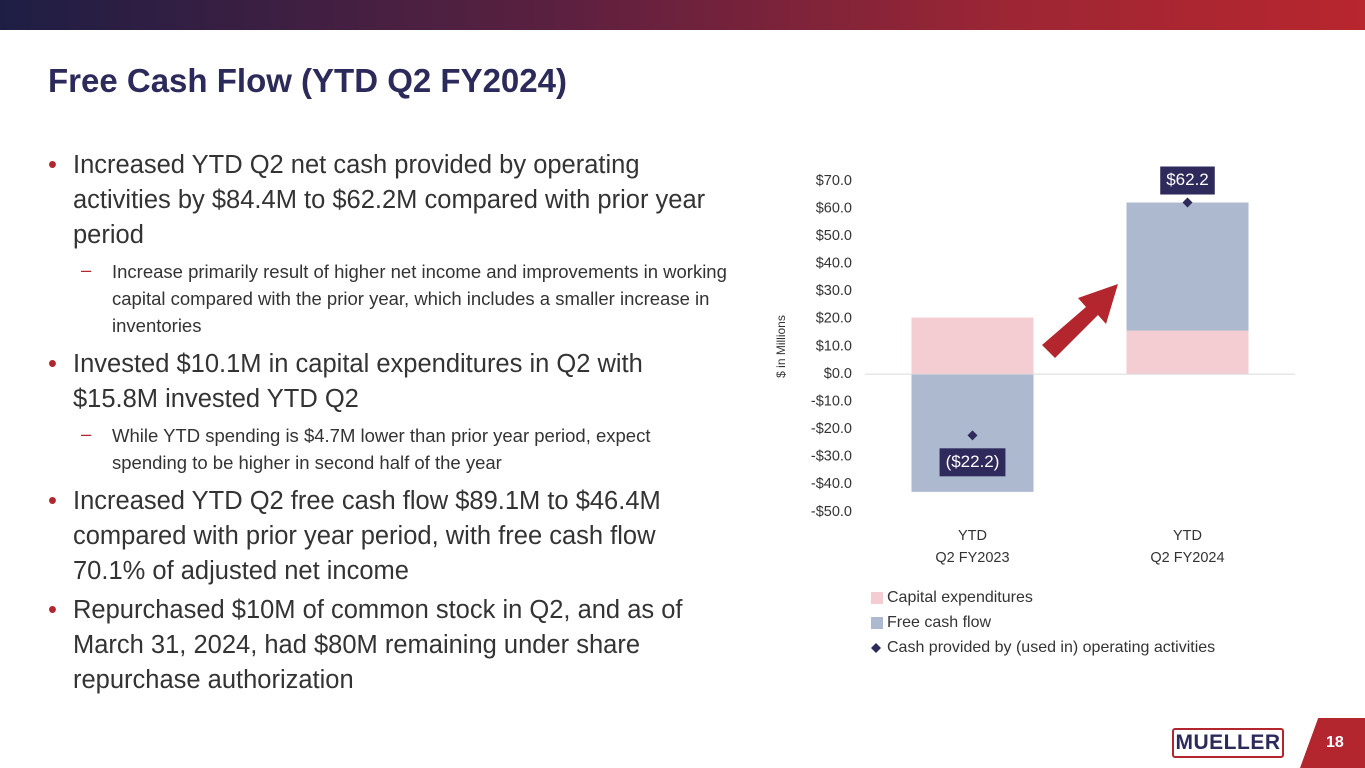 The width and height of the screenshot is (1365, 768). I want to click on legend-label: Capital expenditures, so click(960, 597).